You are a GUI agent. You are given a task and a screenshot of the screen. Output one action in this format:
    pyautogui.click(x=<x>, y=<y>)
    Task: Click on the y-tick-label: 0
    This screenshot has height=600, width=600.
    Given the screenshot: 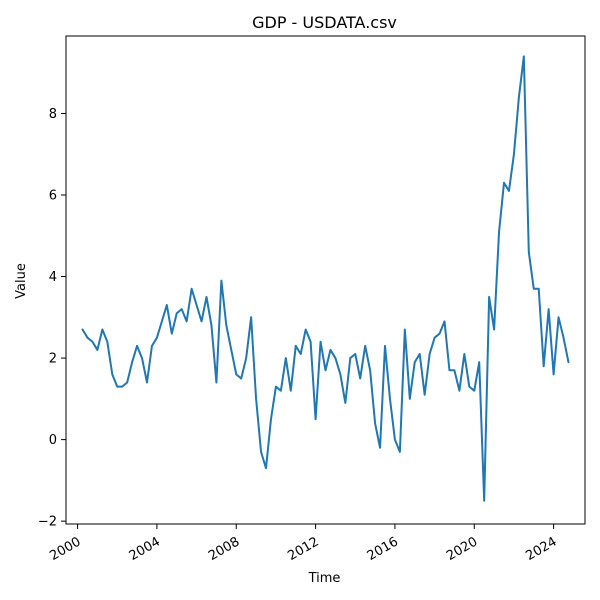 What is the action you would take?
    pyautogui.click(x=53, y=440)
    